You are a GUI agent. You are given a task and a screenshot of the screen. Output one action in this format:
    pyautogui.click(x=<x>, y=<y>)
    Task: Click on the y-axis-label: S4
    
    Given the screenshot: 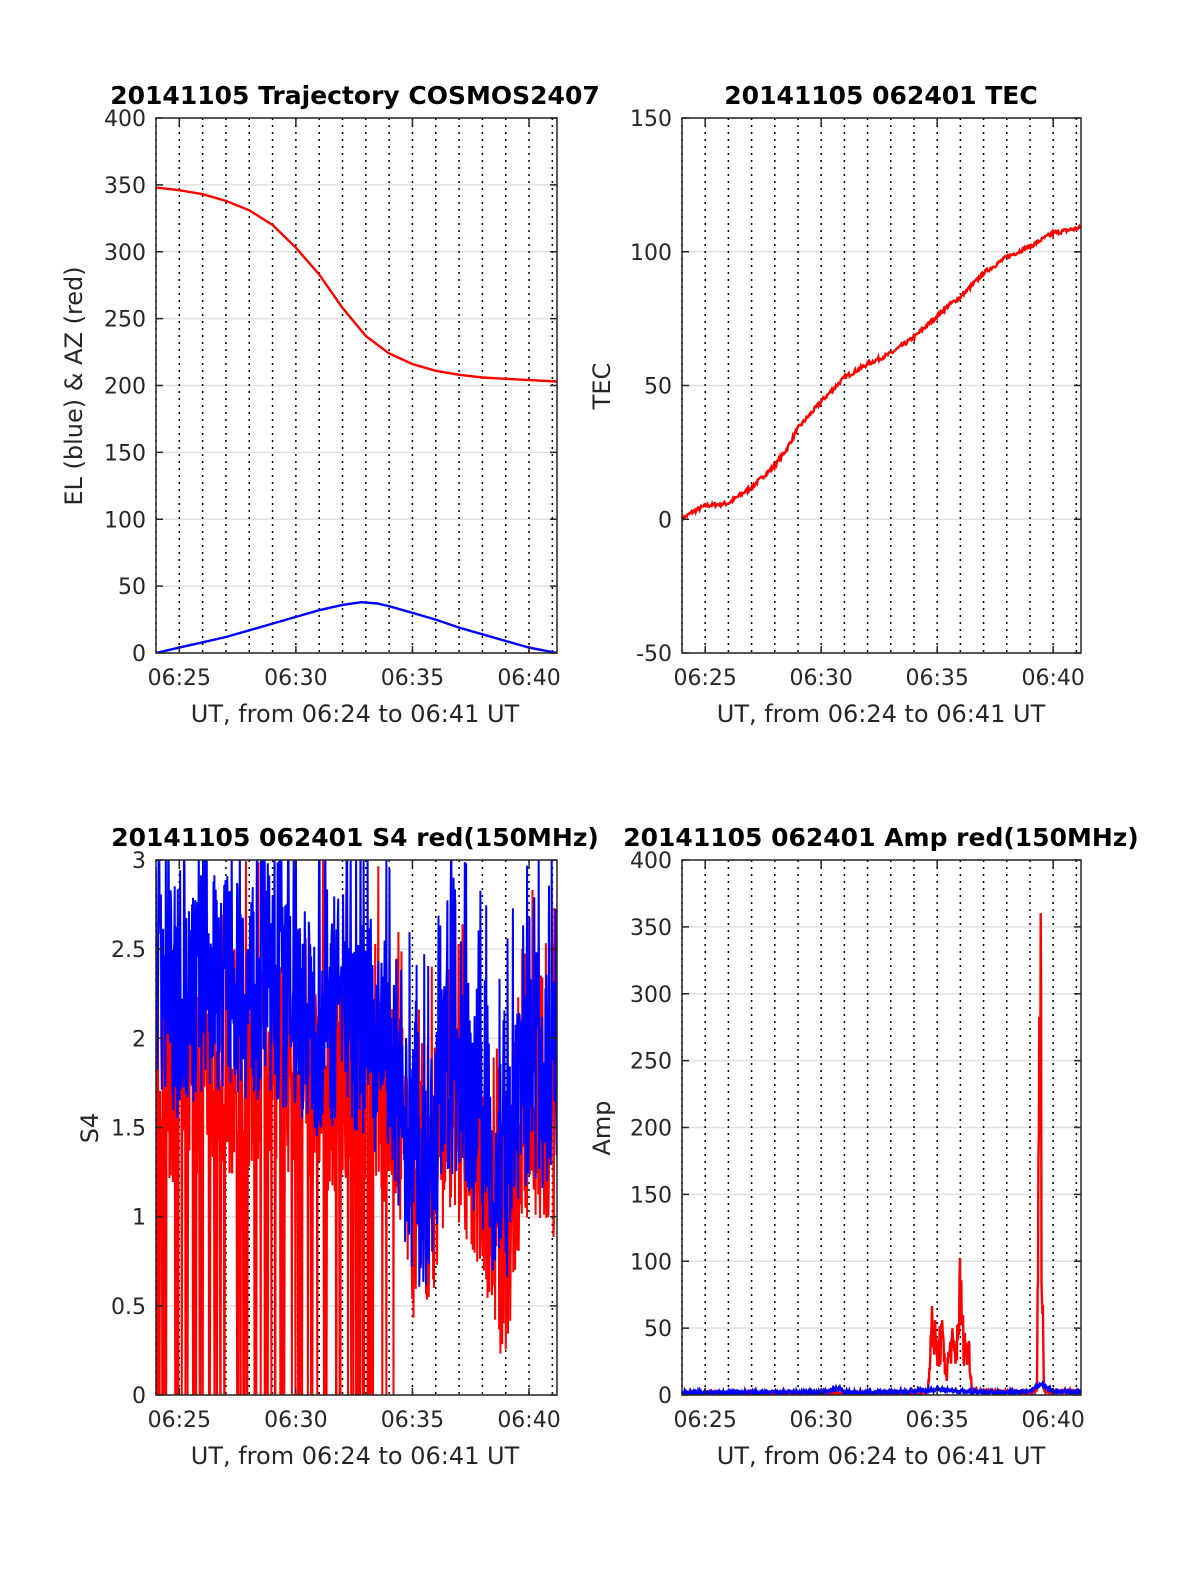 What is the action you would take?
    pyautogui.click(x=90, y=1128)
    